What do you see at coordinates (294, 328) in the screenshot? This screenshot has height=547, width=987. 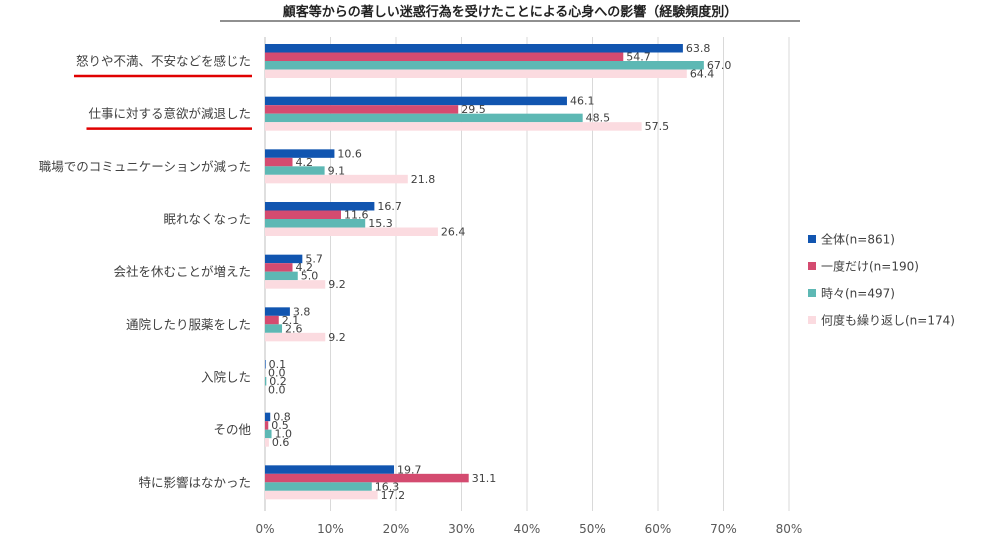 I see `data-label: 2.6` at bounding box center [294, 328].